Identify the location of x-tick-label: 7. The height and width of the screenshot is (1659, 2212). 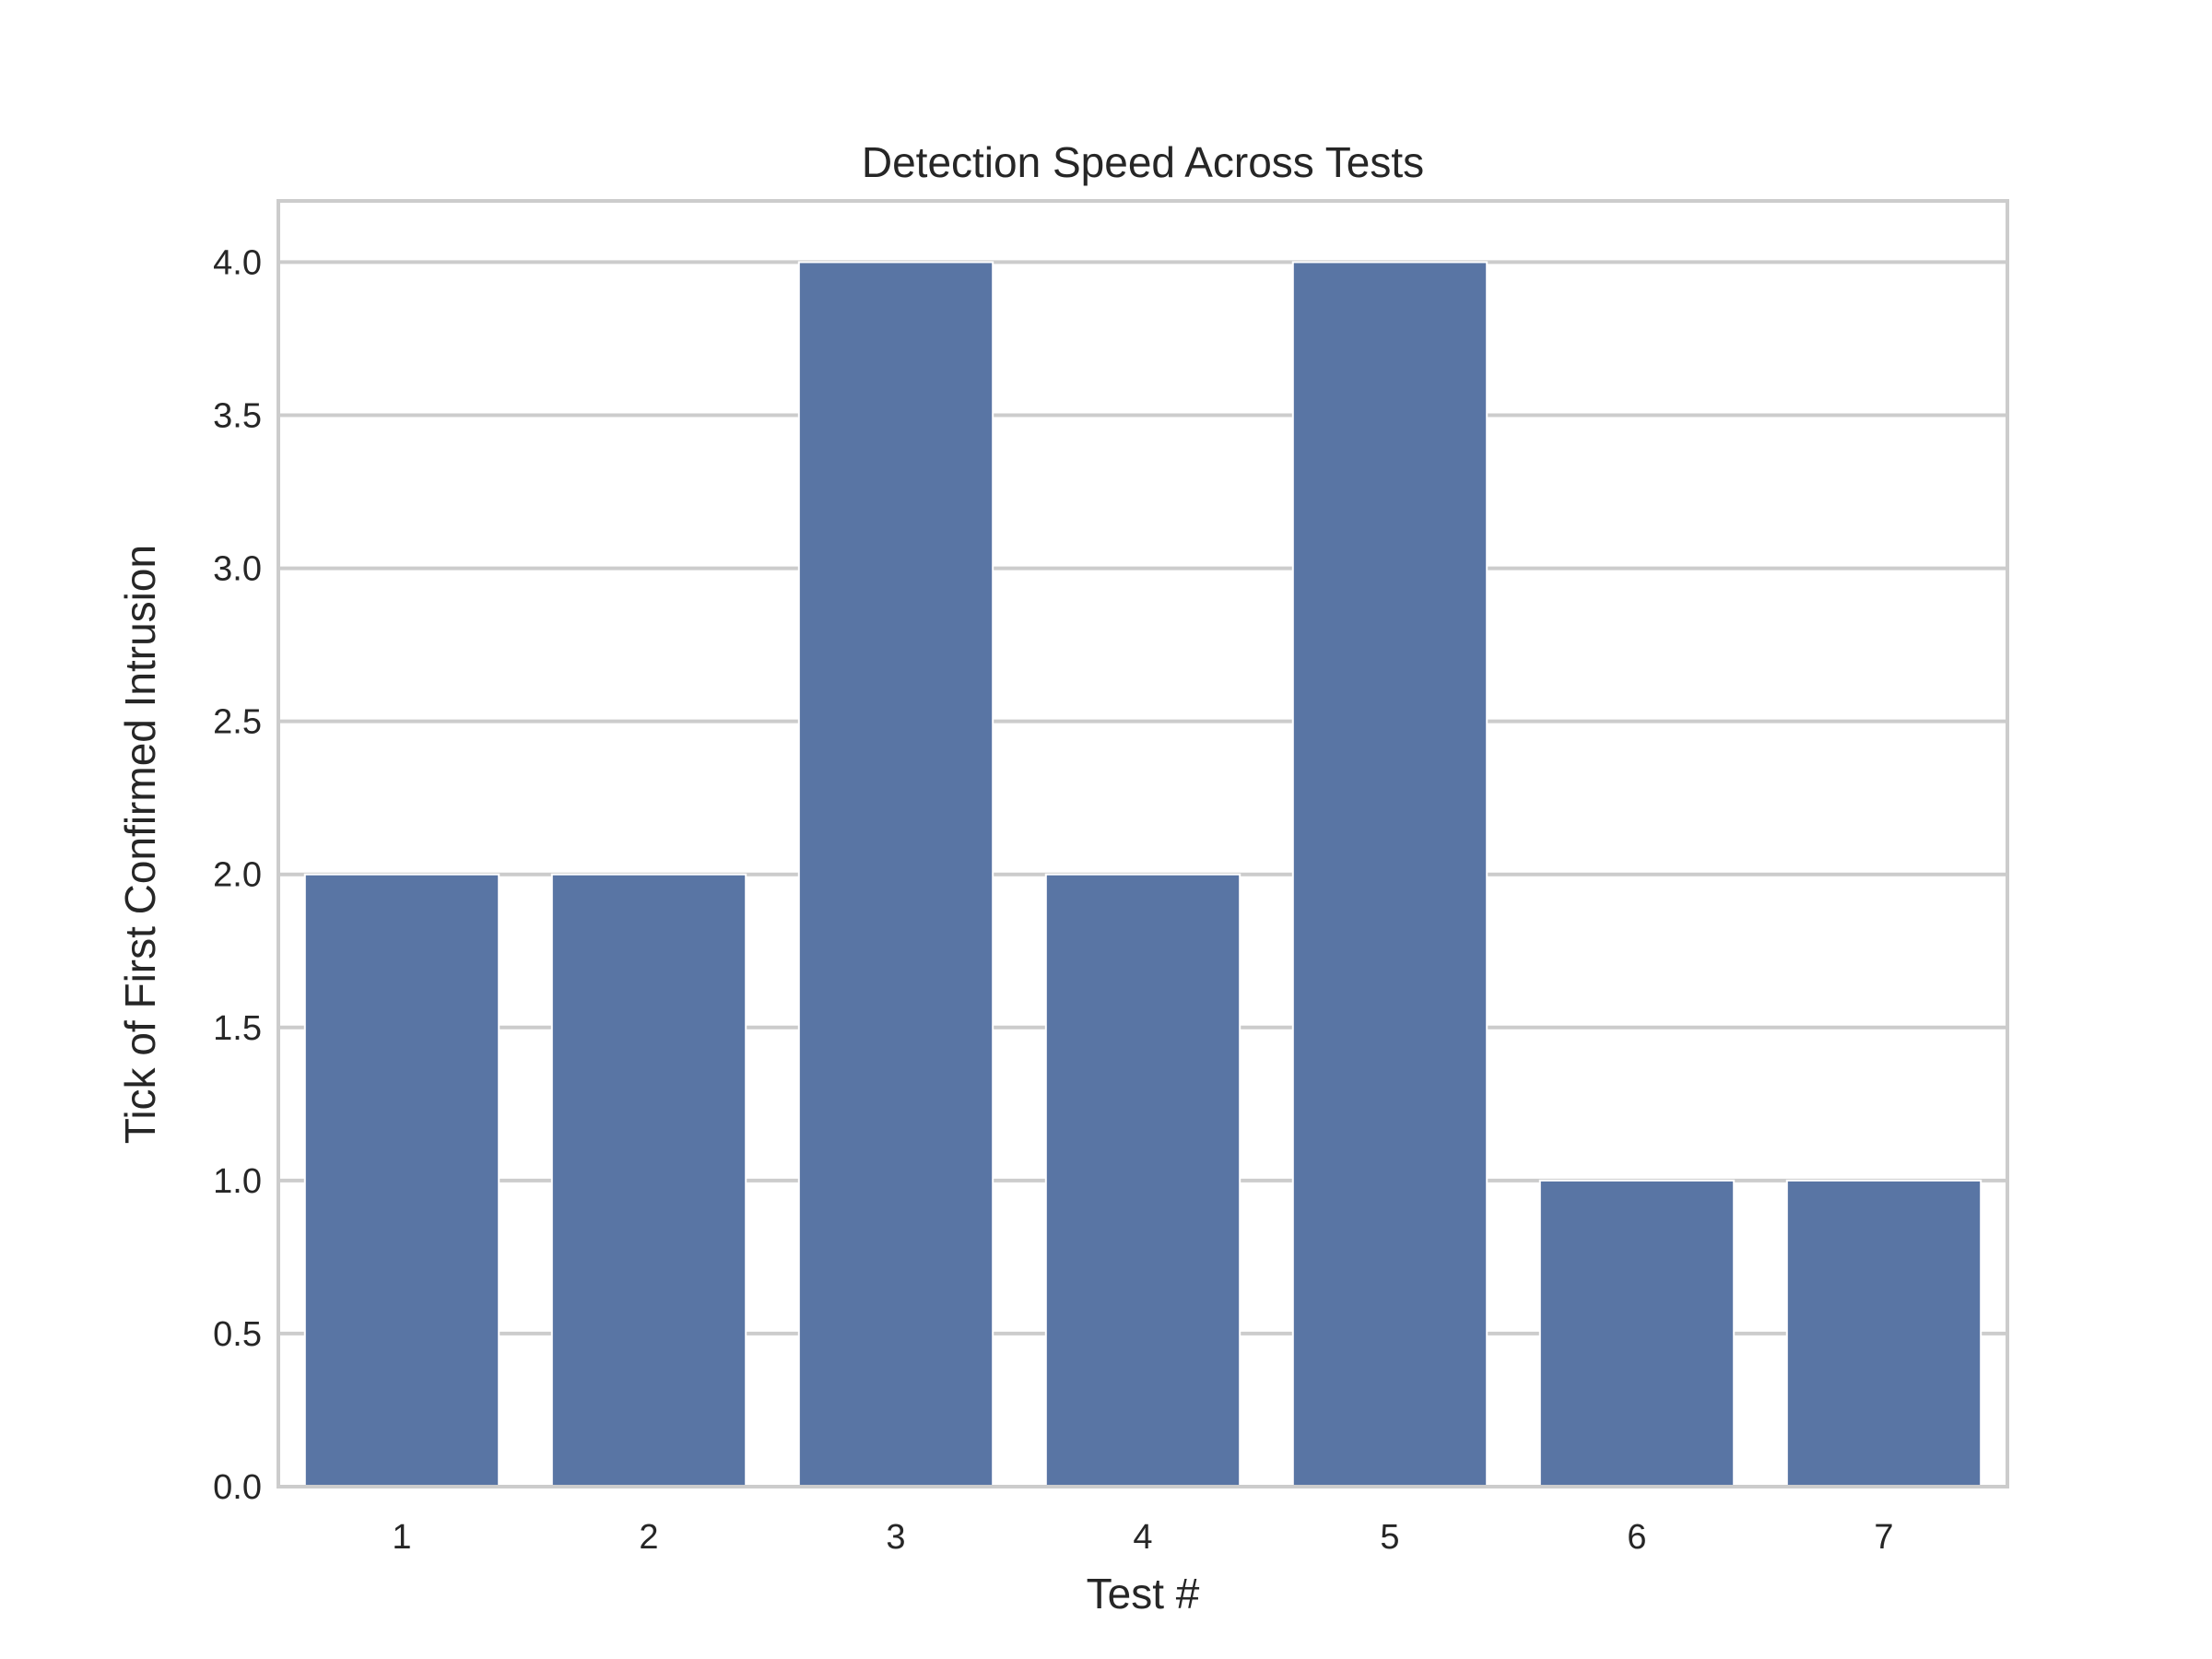
(1883, 1537).